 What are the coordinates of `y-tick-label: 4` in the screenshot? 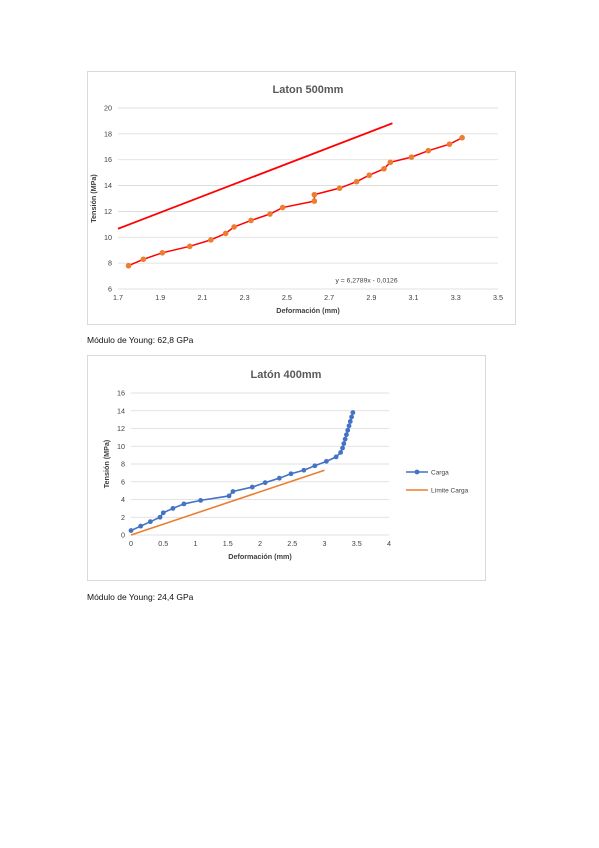 It's located at (123, 499).